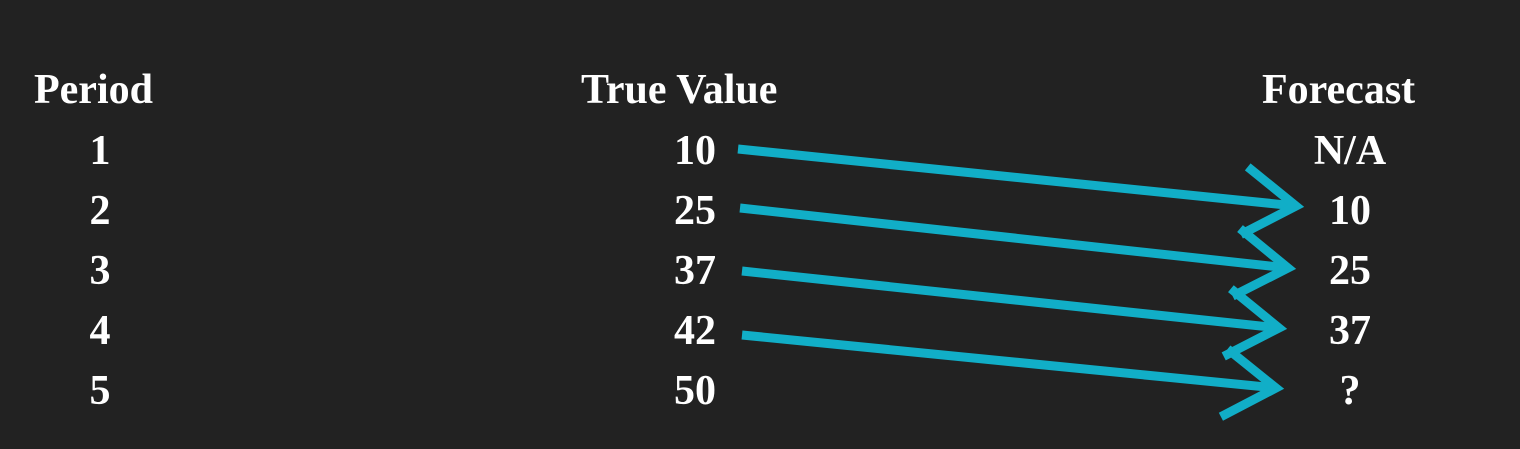  Describe the element at coordinates (1350, 391) in the screenshot. I see `forecast-cell: ?` at that location.